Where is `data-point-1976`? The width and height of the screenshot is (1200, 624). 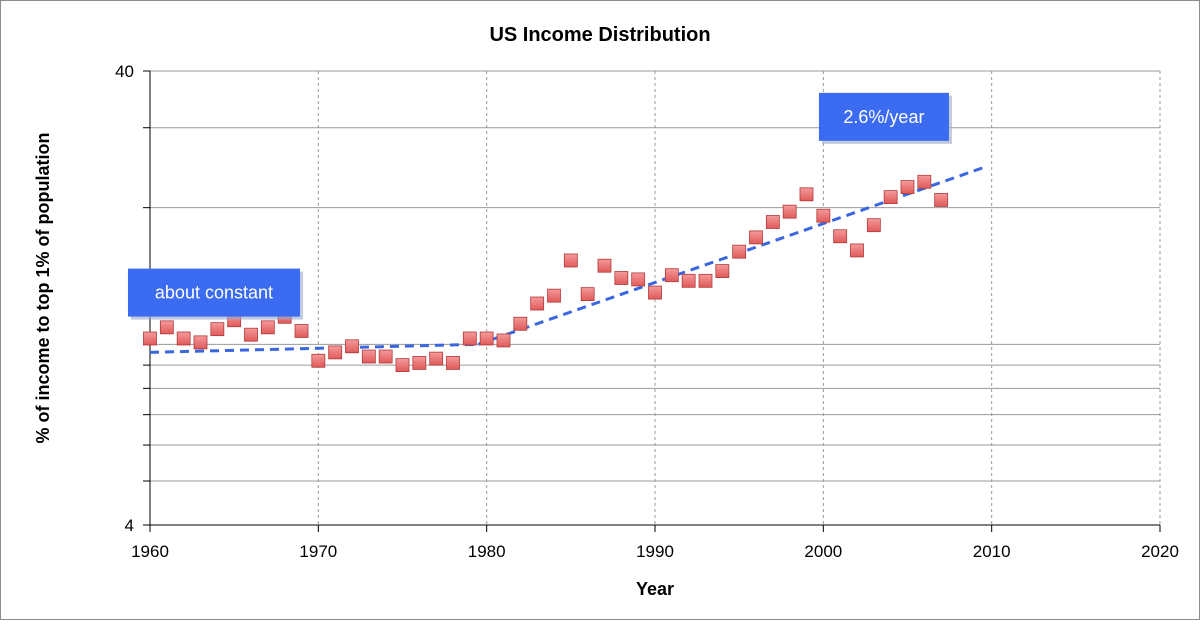 data-point-1976 is located at coordinates (419, 363).